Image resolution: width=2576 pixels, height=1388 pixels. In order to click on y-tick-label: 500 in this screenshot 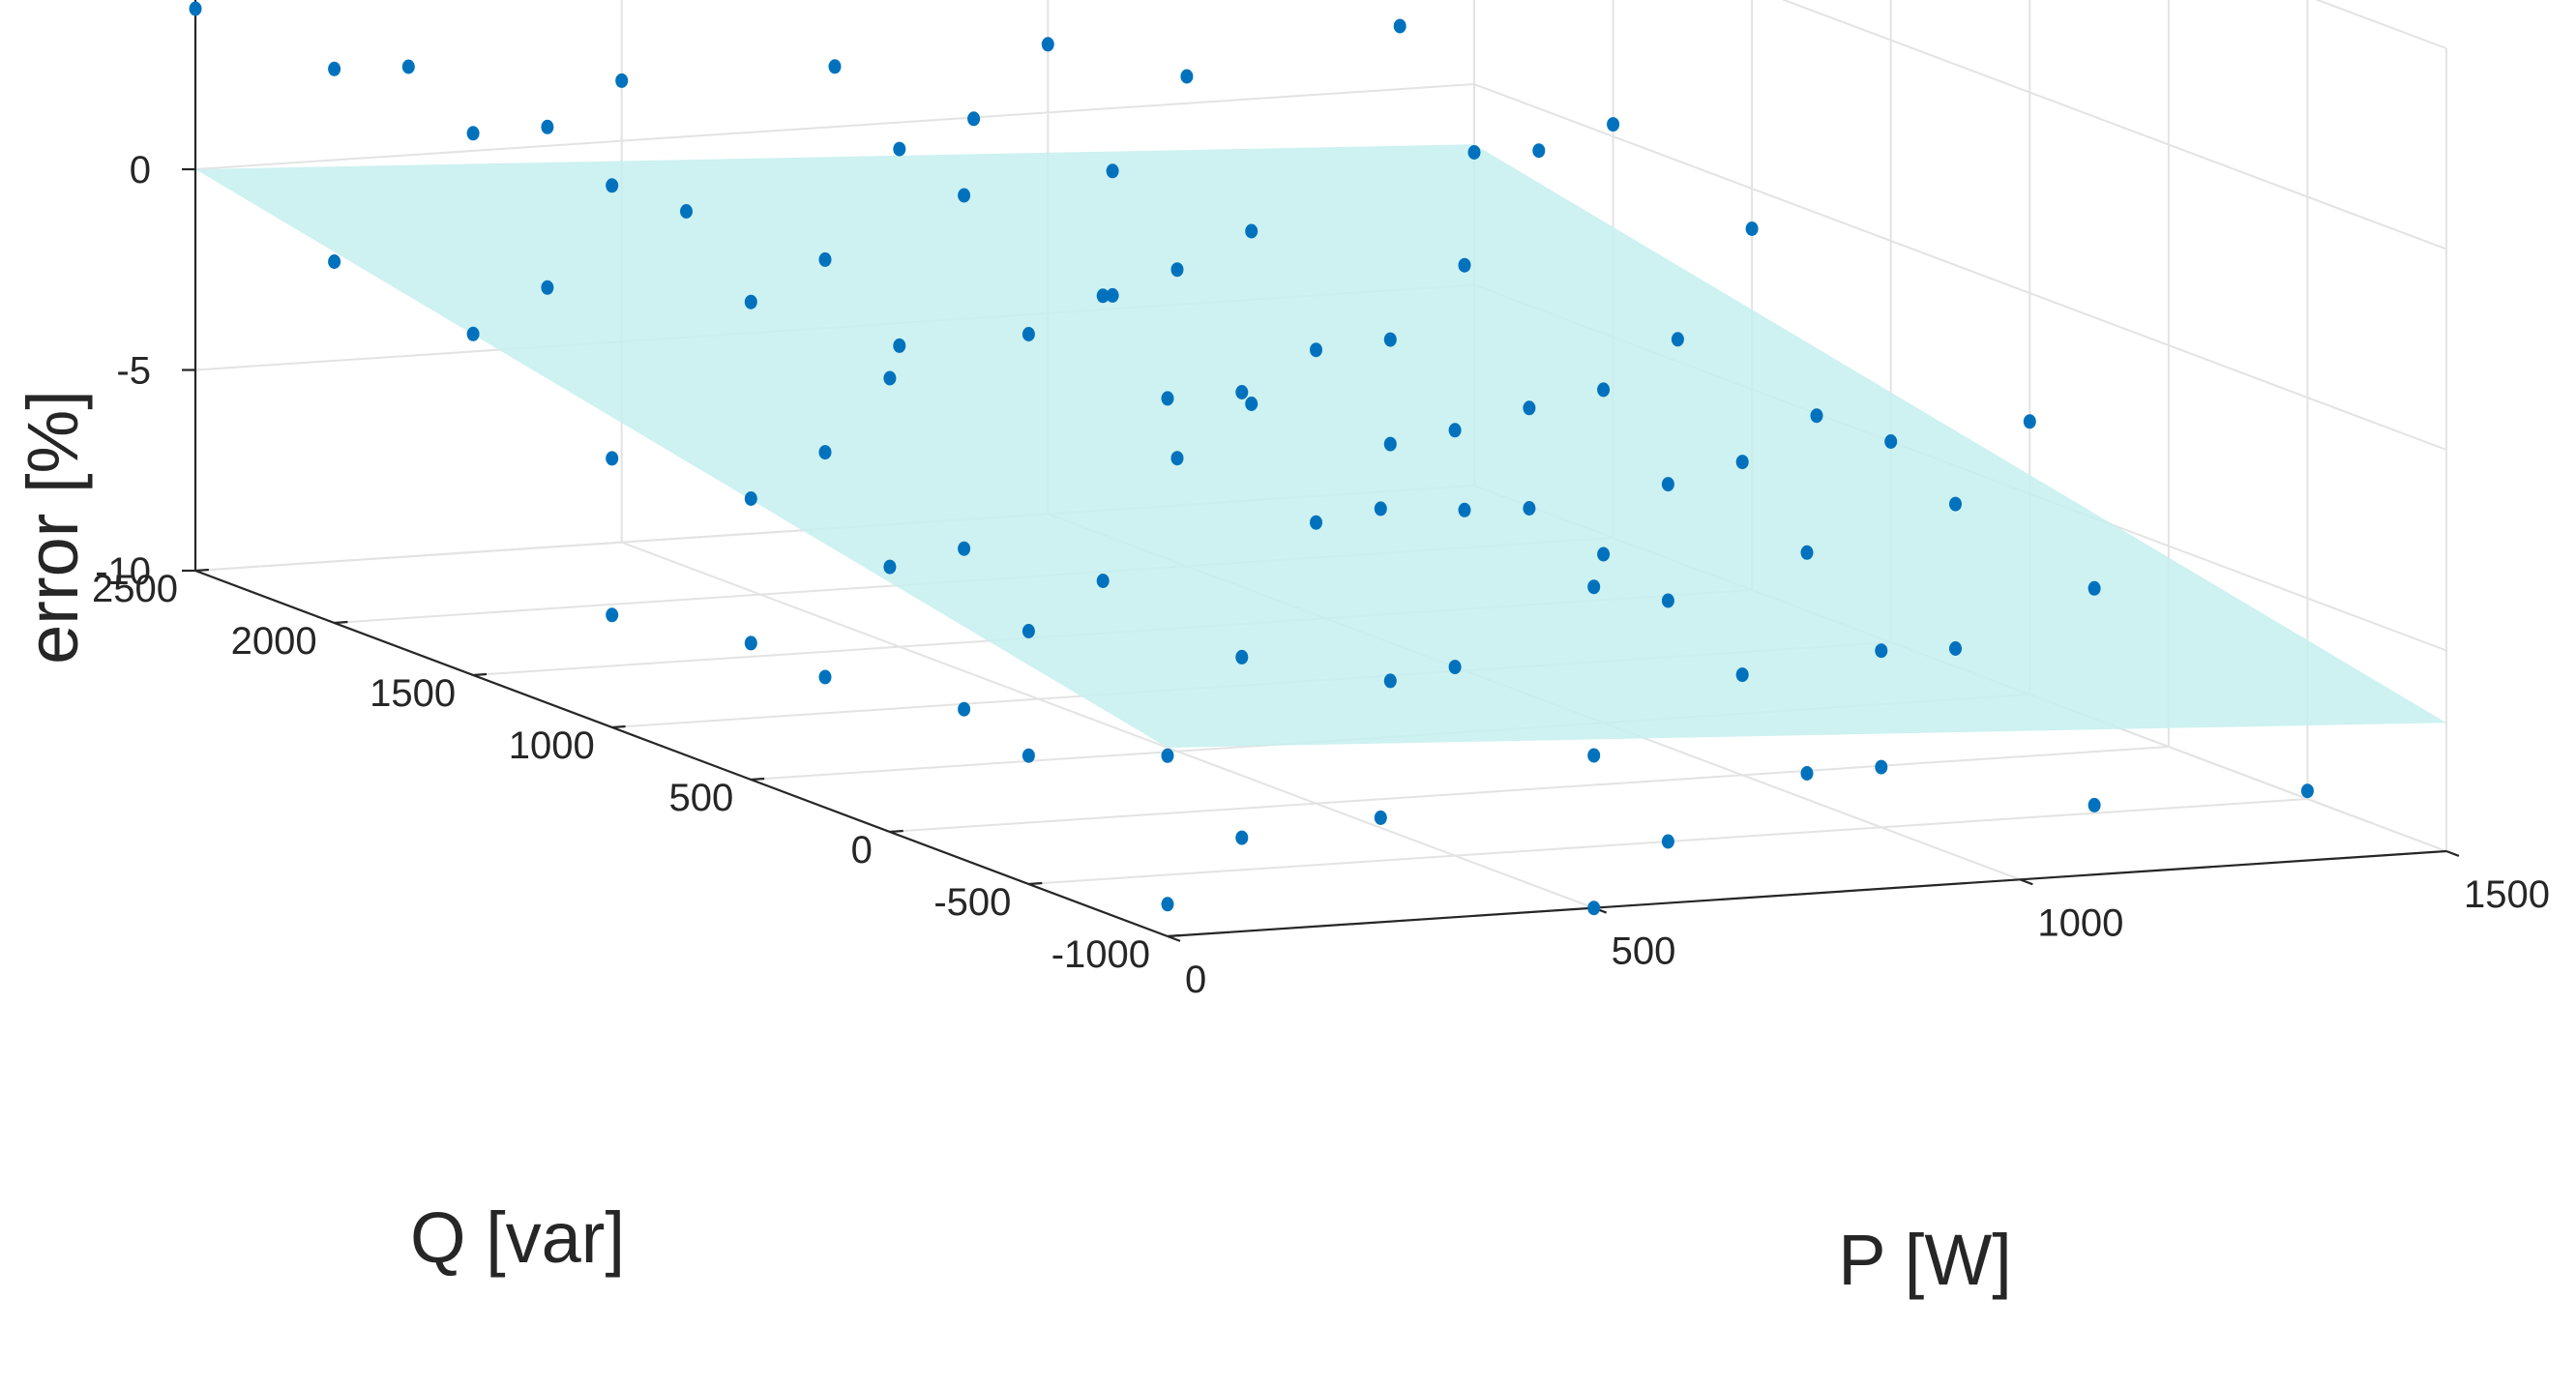, I will do `click(702, 798)`.